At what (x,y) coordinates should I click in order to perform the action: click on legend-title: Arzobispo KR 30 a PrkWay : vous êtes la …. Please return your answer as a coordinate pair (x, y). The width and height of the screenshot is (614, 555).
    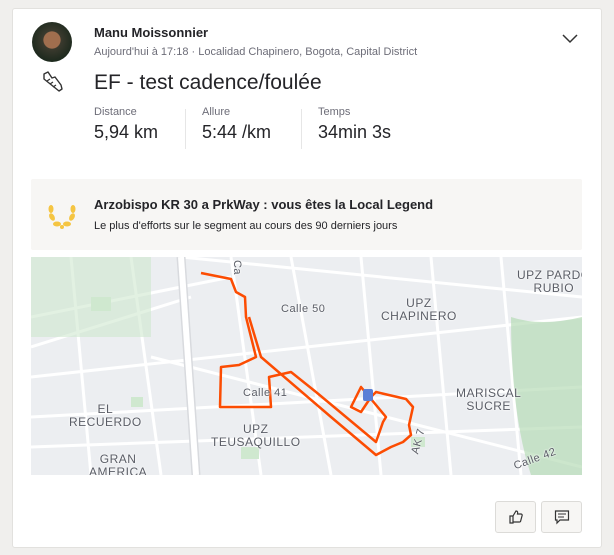
    Looking at the image, I should click on (264, 204).